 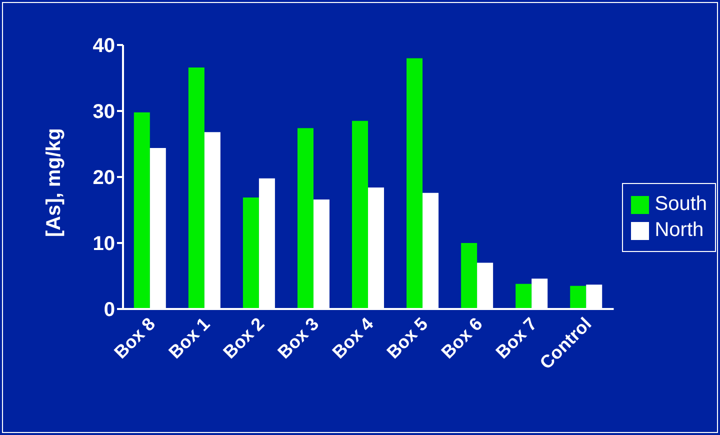 I want to click on y-tick-label: 0, so click(x=109, y=310).